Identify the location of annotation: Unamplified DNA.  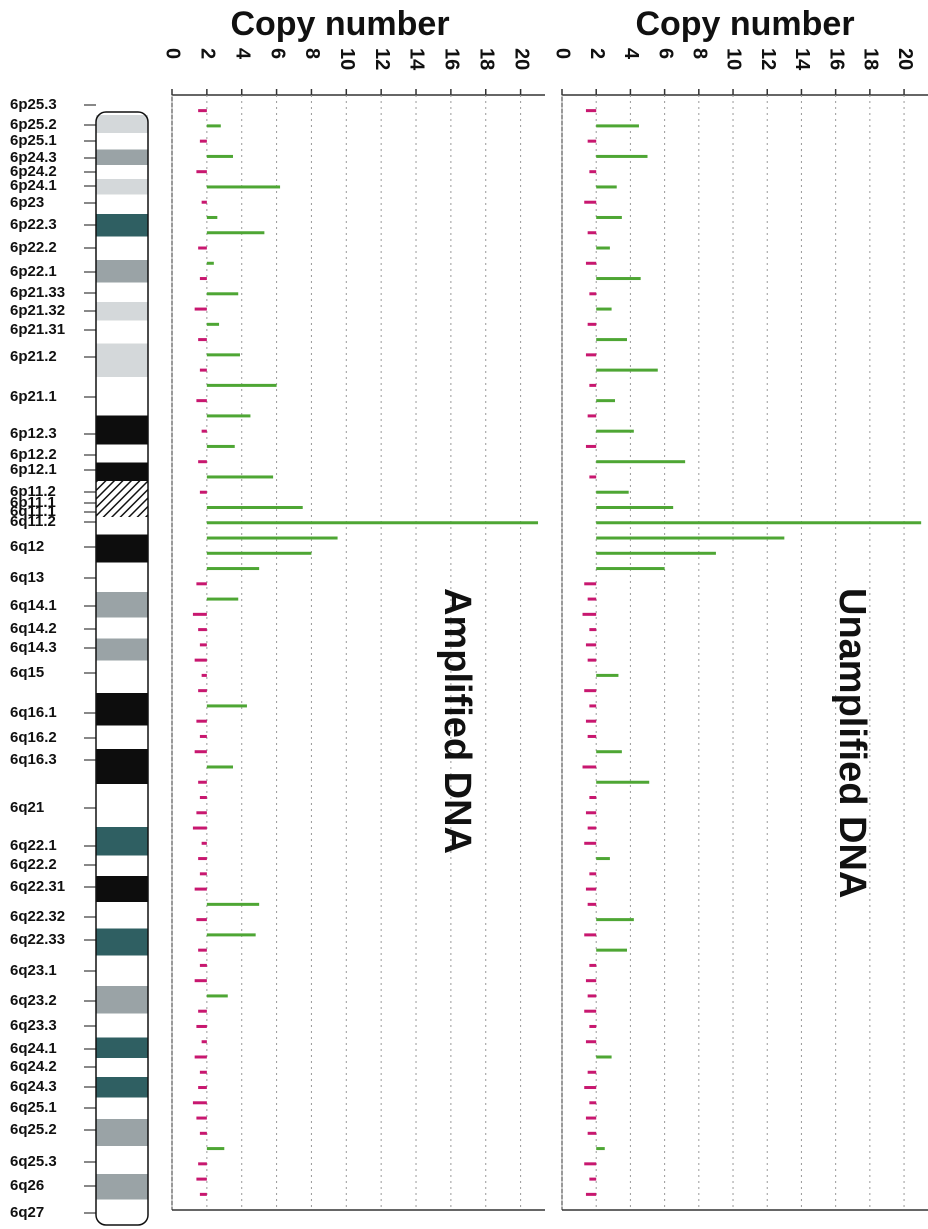
(852, 743).